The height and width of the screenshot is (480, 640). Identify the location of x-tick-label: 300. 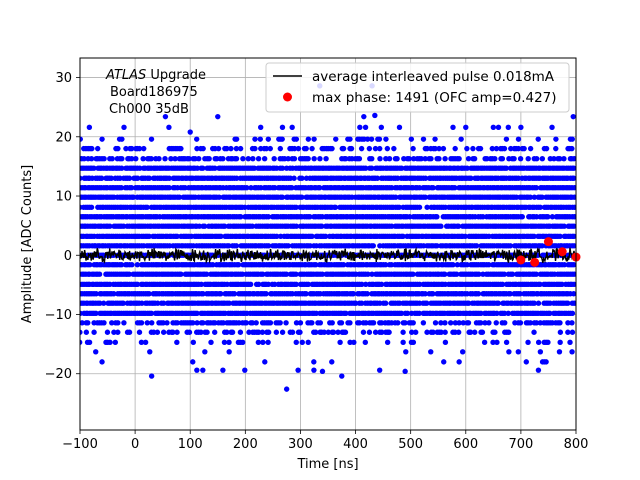
(300, 444).